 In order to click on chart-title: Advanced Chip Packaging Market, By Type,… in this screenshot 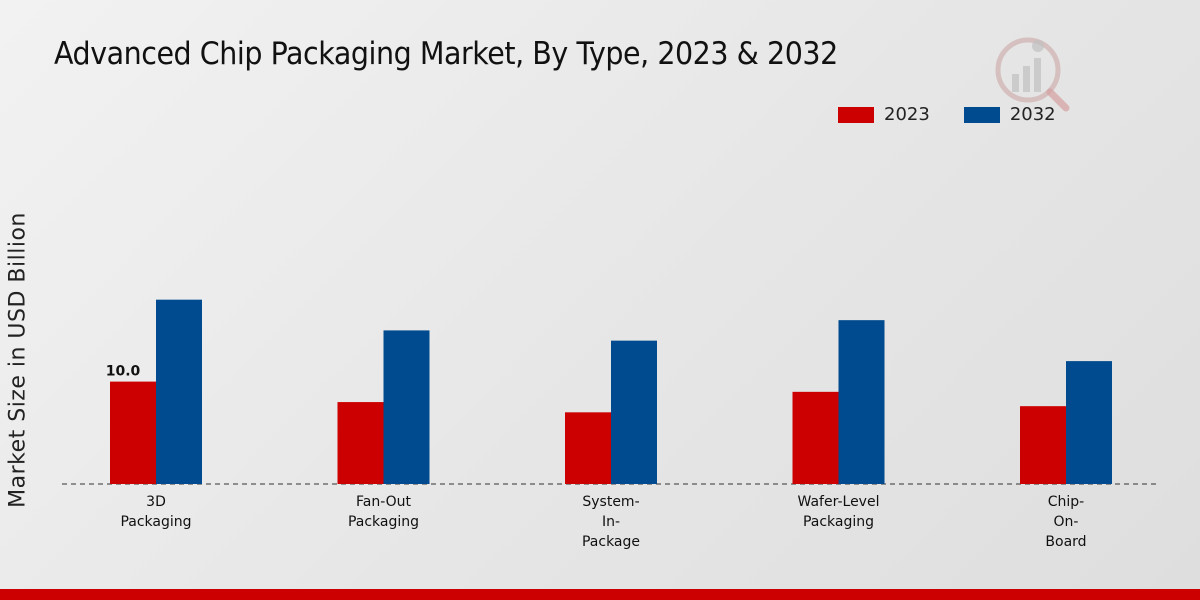, I will do `click(446, 54)`.